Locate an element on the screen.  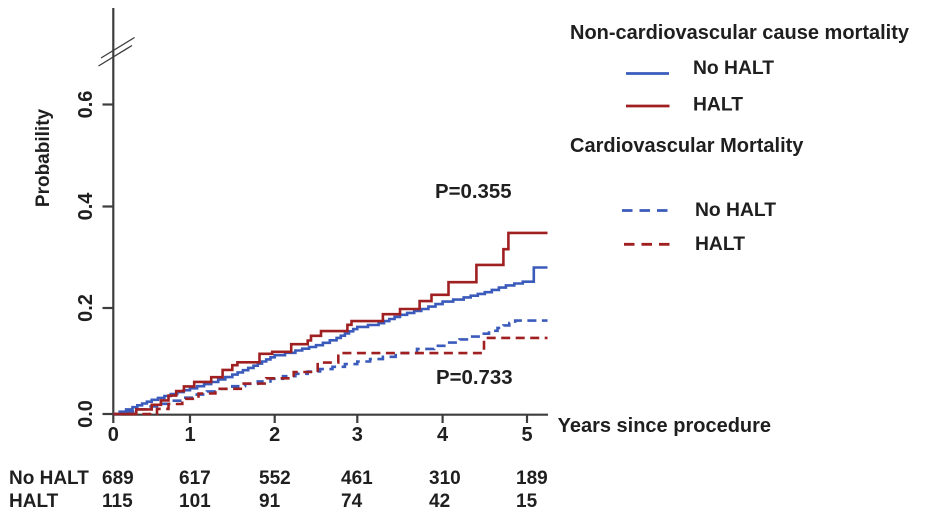
svg-text: 0.6 is located at coordinates (86, 105).